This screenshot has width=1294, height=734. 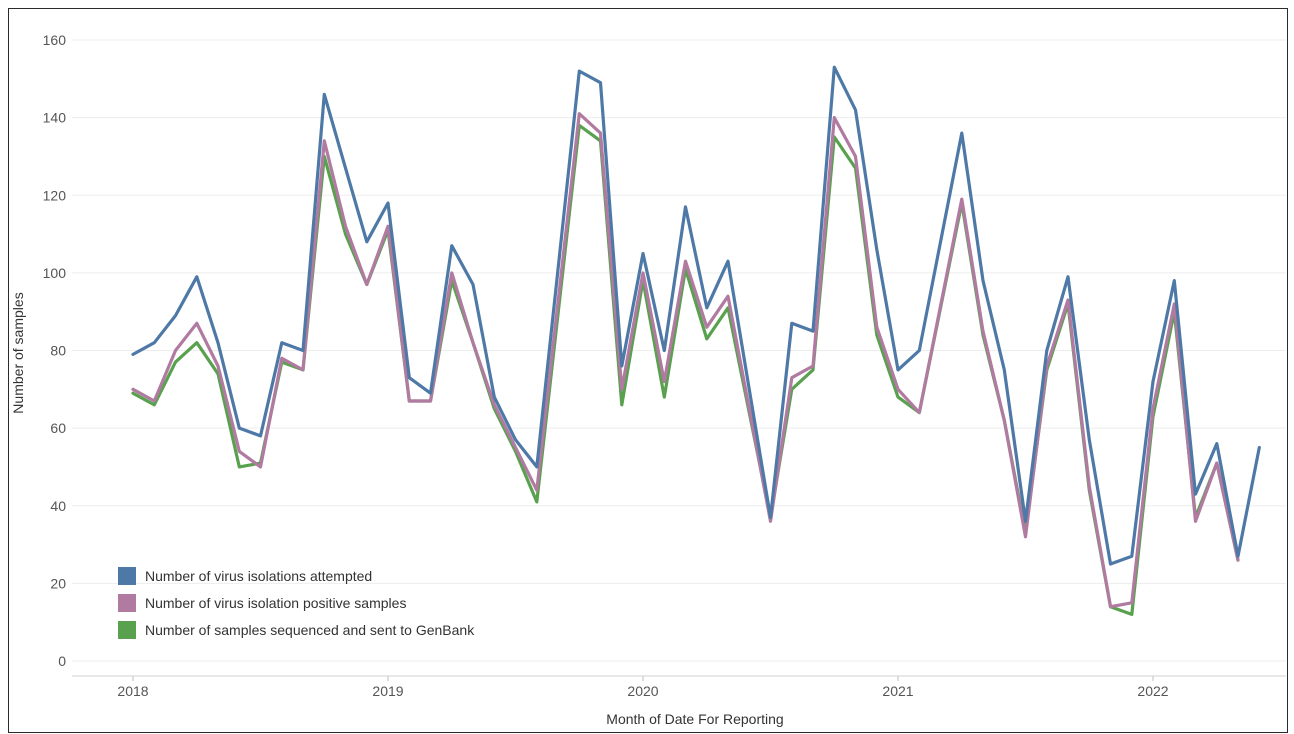 I want to click on x-tick-label: 2018, so click(x=132, y=691).